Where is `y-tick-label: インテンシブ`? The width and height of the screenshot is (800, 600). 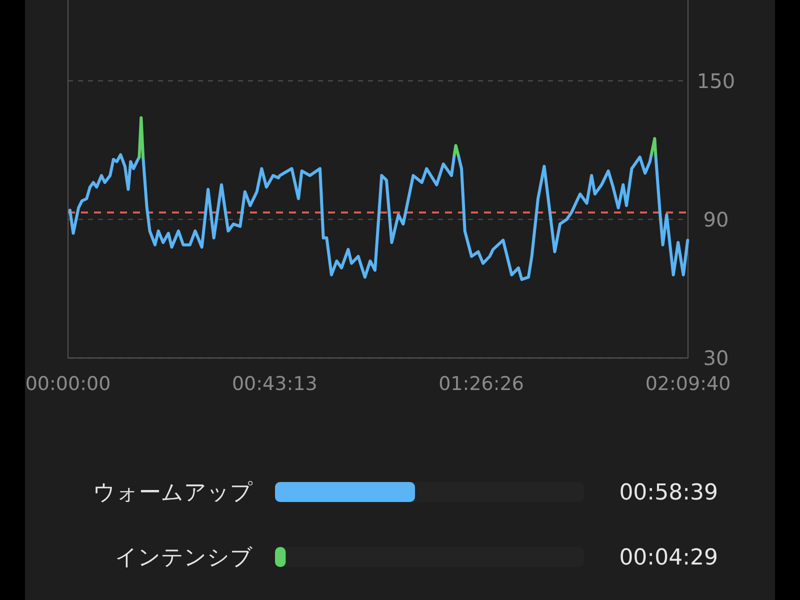
y-tick-label: インテンシブ is located at coordinates (184, 558).